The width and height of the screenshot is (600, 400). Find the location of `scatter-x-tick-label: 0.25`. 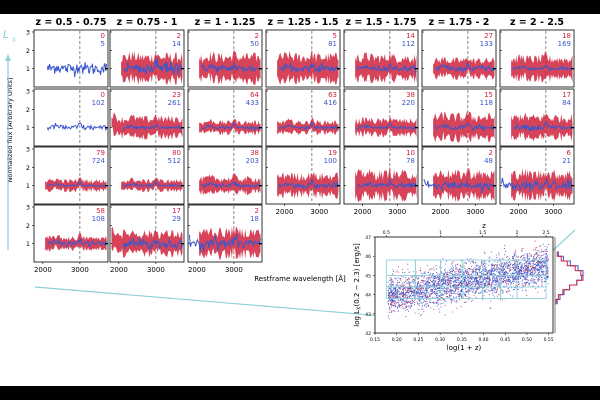

scatter-x-tick-label: 0.25 is located at coordinates (418, 340).